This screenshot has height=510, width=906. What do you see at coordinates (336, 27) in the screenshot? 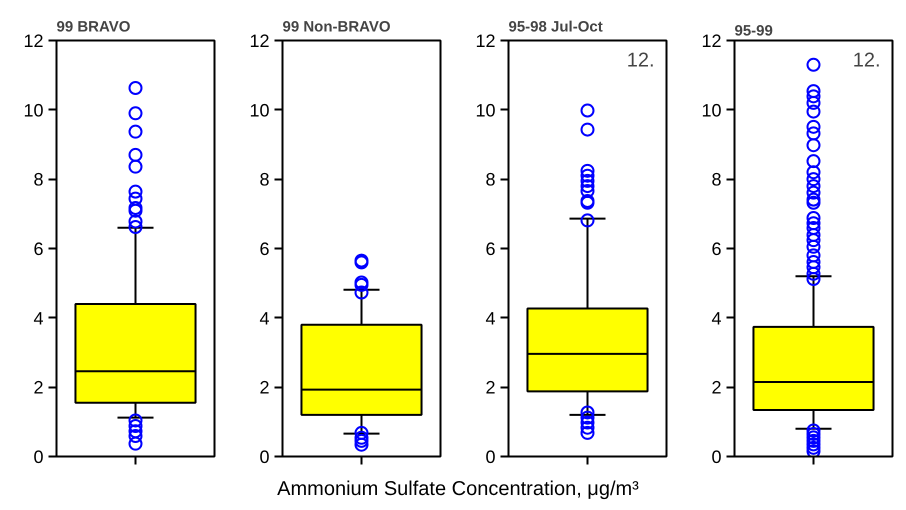
I see `chart-title: 99 Non-BRAVO` at bounding box center [336, 27].